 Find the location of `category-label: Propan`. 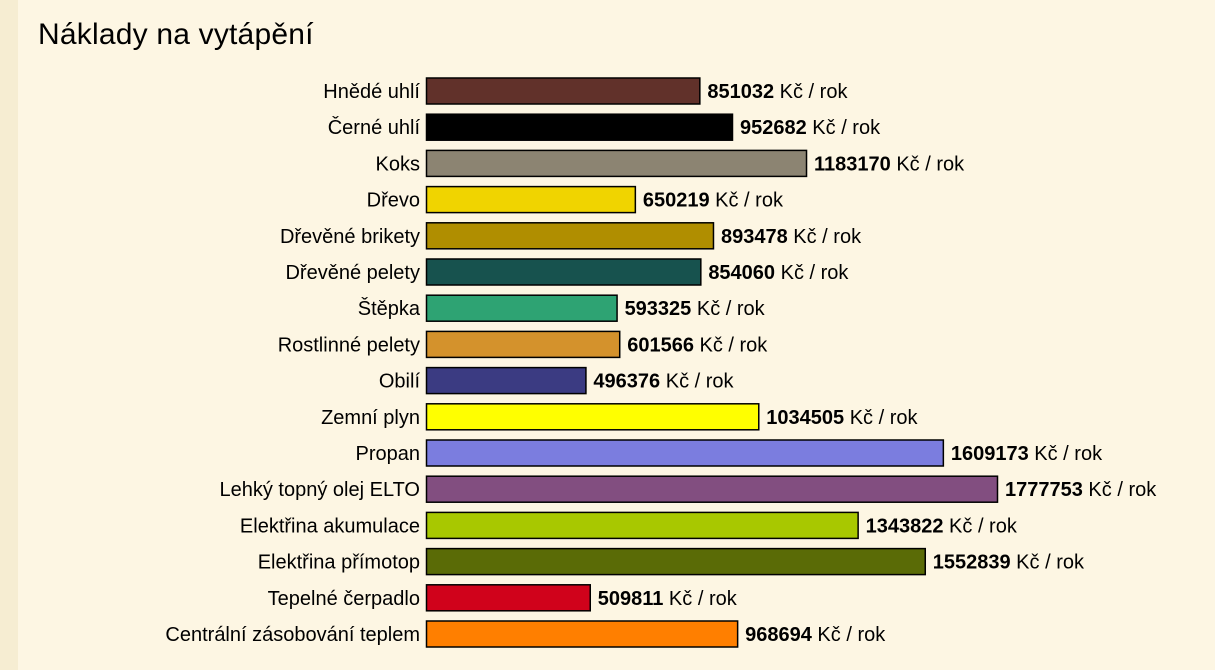

category-label: Propan is located at coordinates (388, 454).